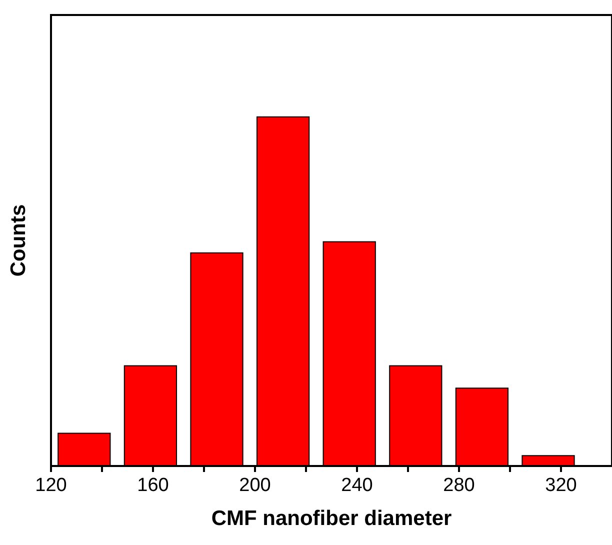  What do you see at coordinates (18, 240) in the screenshot?
I see `y-axis-title: Counts` at bounding box center [18, 240].